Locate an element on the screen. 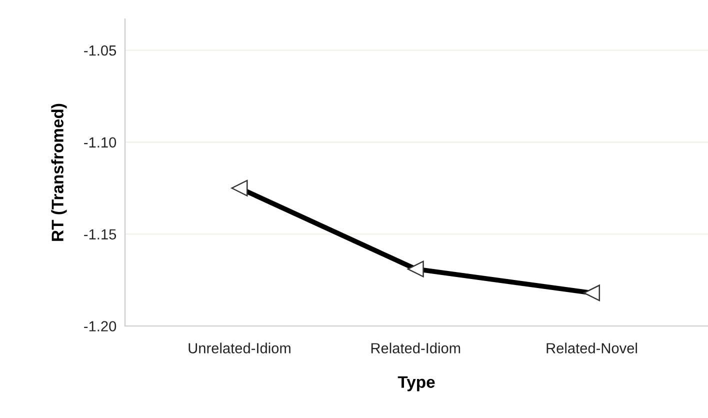  y-axis-title: RT (Transfromed) is located at coordinates (59, 172).